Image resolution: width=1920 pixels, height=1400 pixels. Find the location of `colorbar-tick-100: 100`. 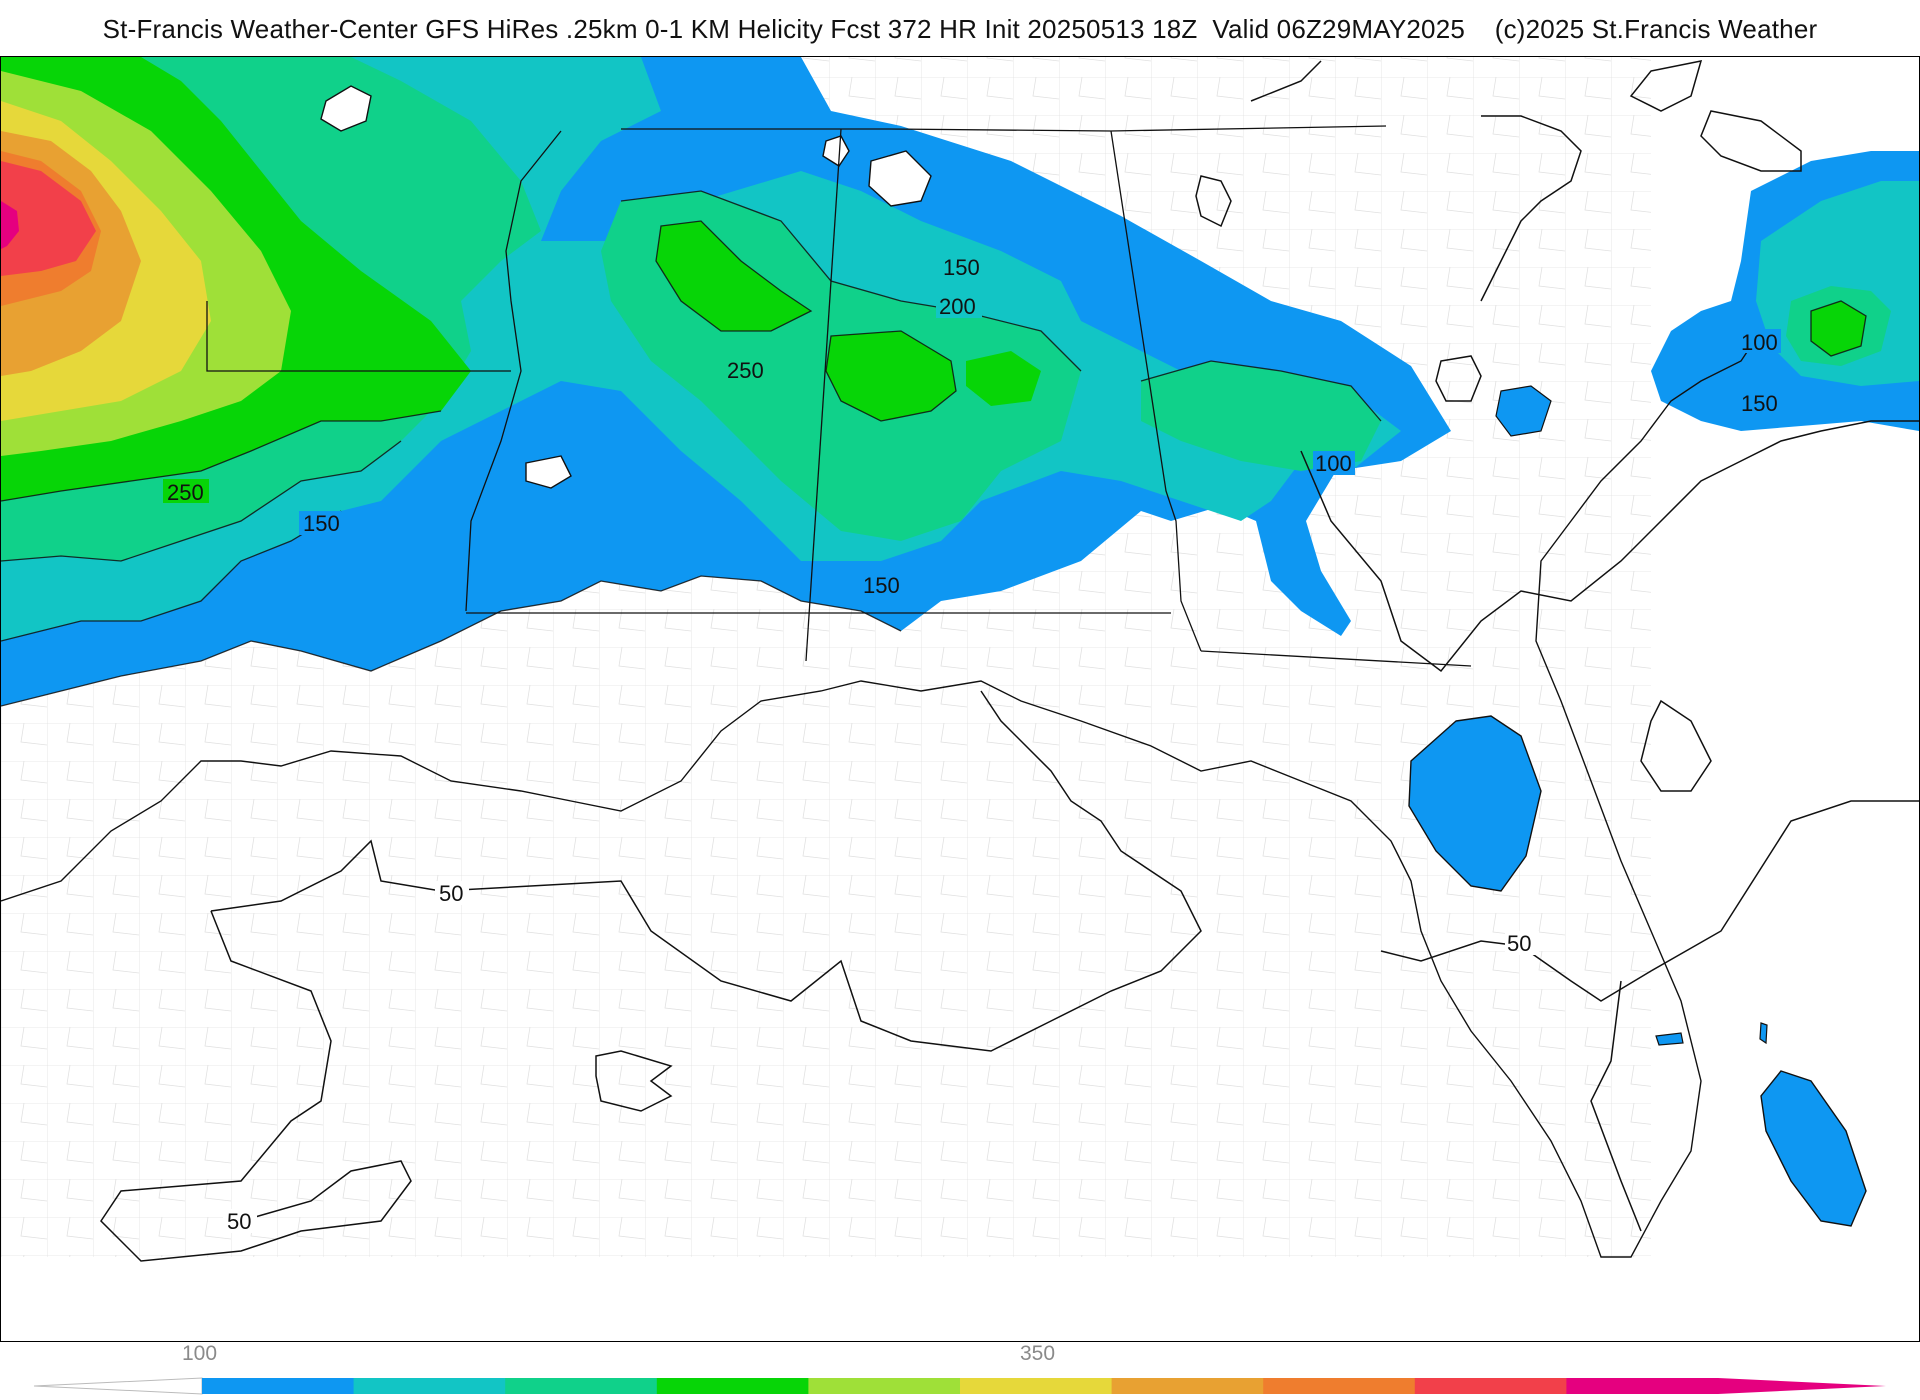

colorbar-tick-100: 100 is located at coordinates (200, 1353).